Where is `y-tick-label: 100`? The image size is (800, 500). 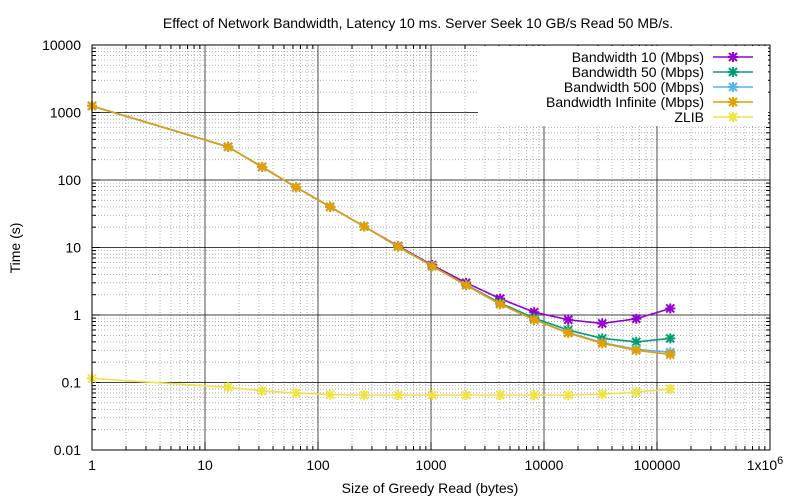
y-tick-label: 100 is located at coordinates (70, 180).